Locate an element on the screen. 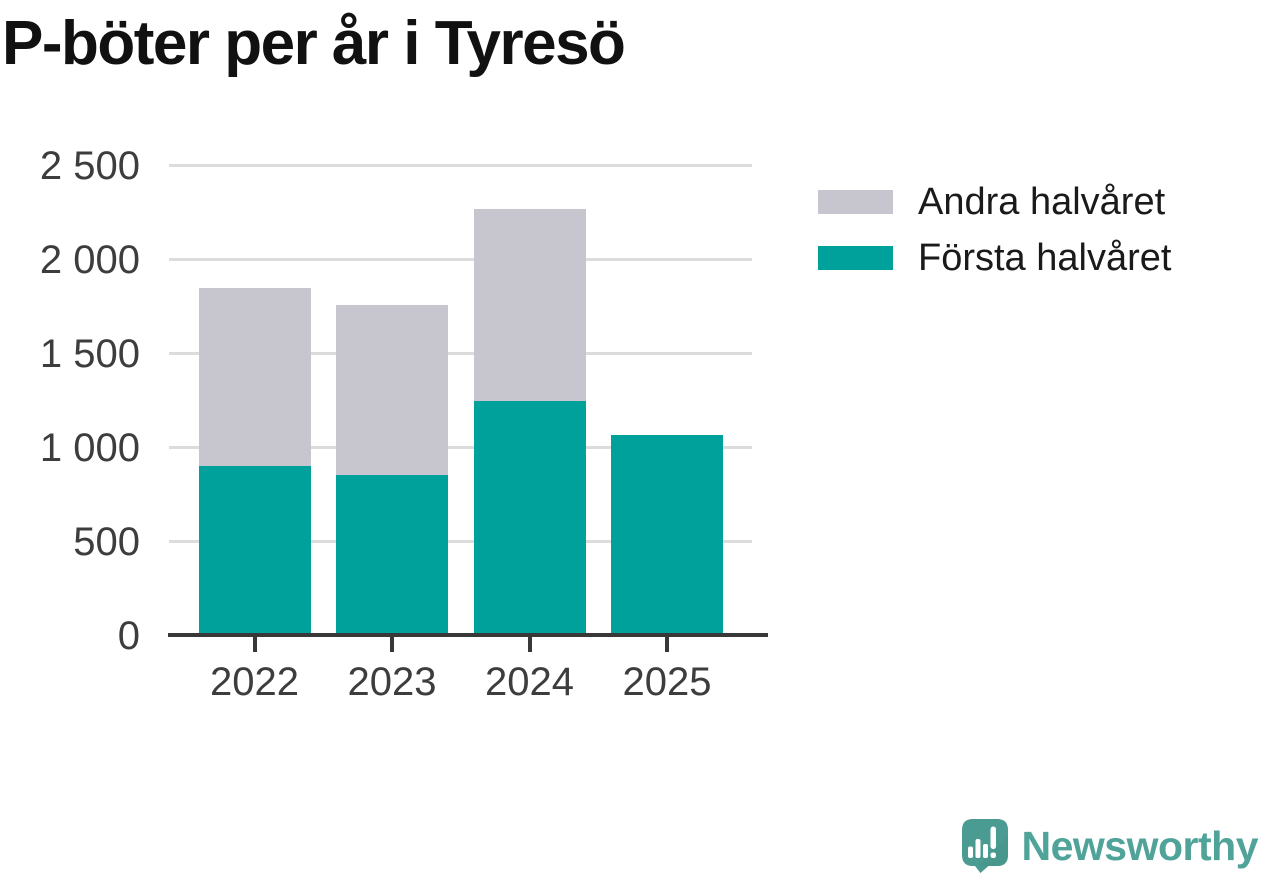 This screenshot has width=1262, height=879. bar-2024-första-halvåret is located at coordinates (529, 517).